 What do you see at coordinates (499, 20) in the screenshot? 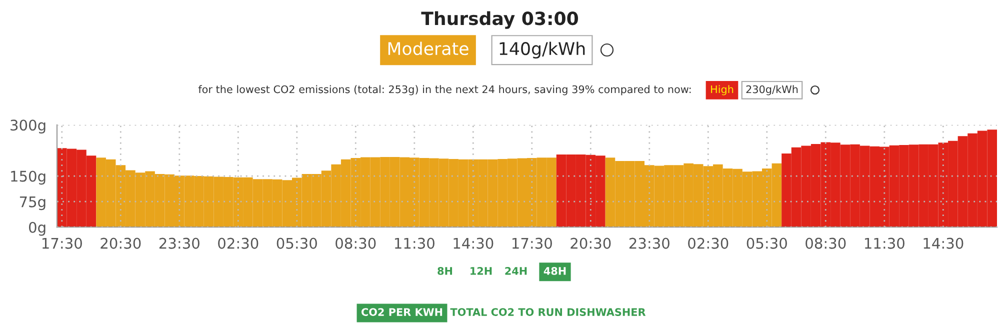
I see `chart-title: Thursday 03:00` at bounding box center [499, 20].